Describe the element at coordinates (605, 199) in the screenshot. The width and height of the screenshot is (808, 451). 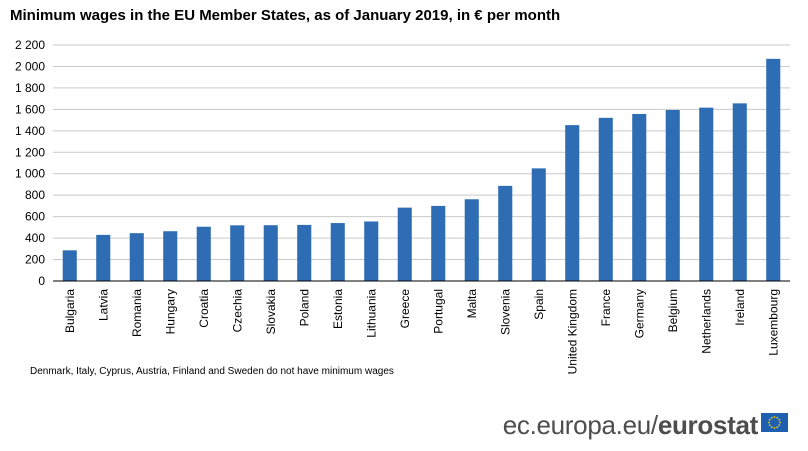
I see `bar-france` at that location.